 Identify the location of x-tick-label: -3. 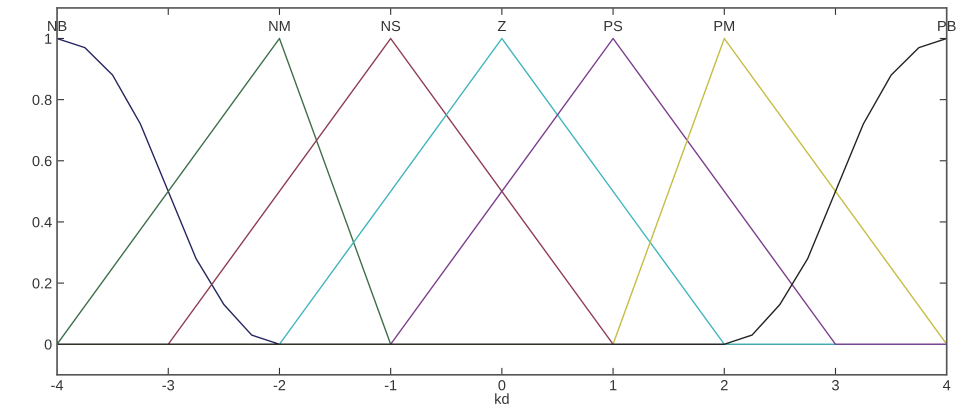
(168, 385).